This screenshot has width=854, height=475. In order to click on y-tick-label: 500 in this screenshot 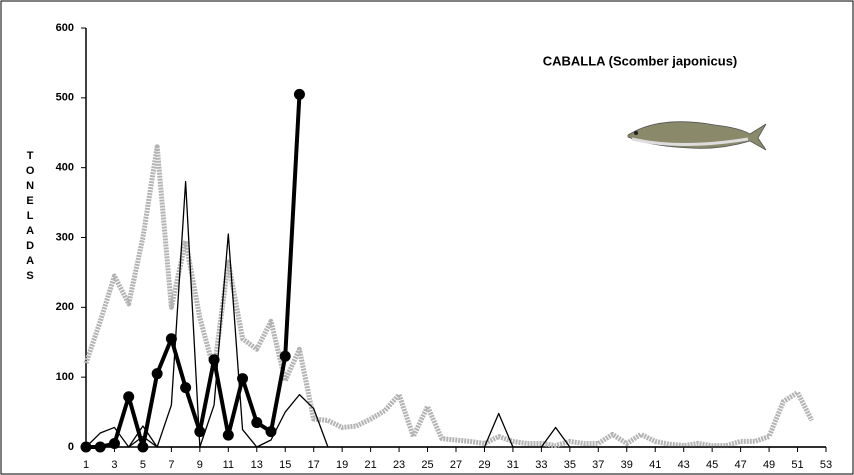, I will do `click(65, 98)`.